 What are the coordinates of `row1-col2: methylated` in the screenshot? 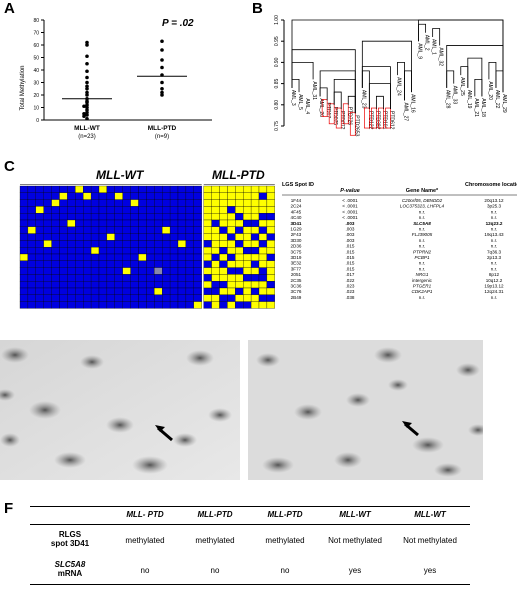 It's located at (215, 540).